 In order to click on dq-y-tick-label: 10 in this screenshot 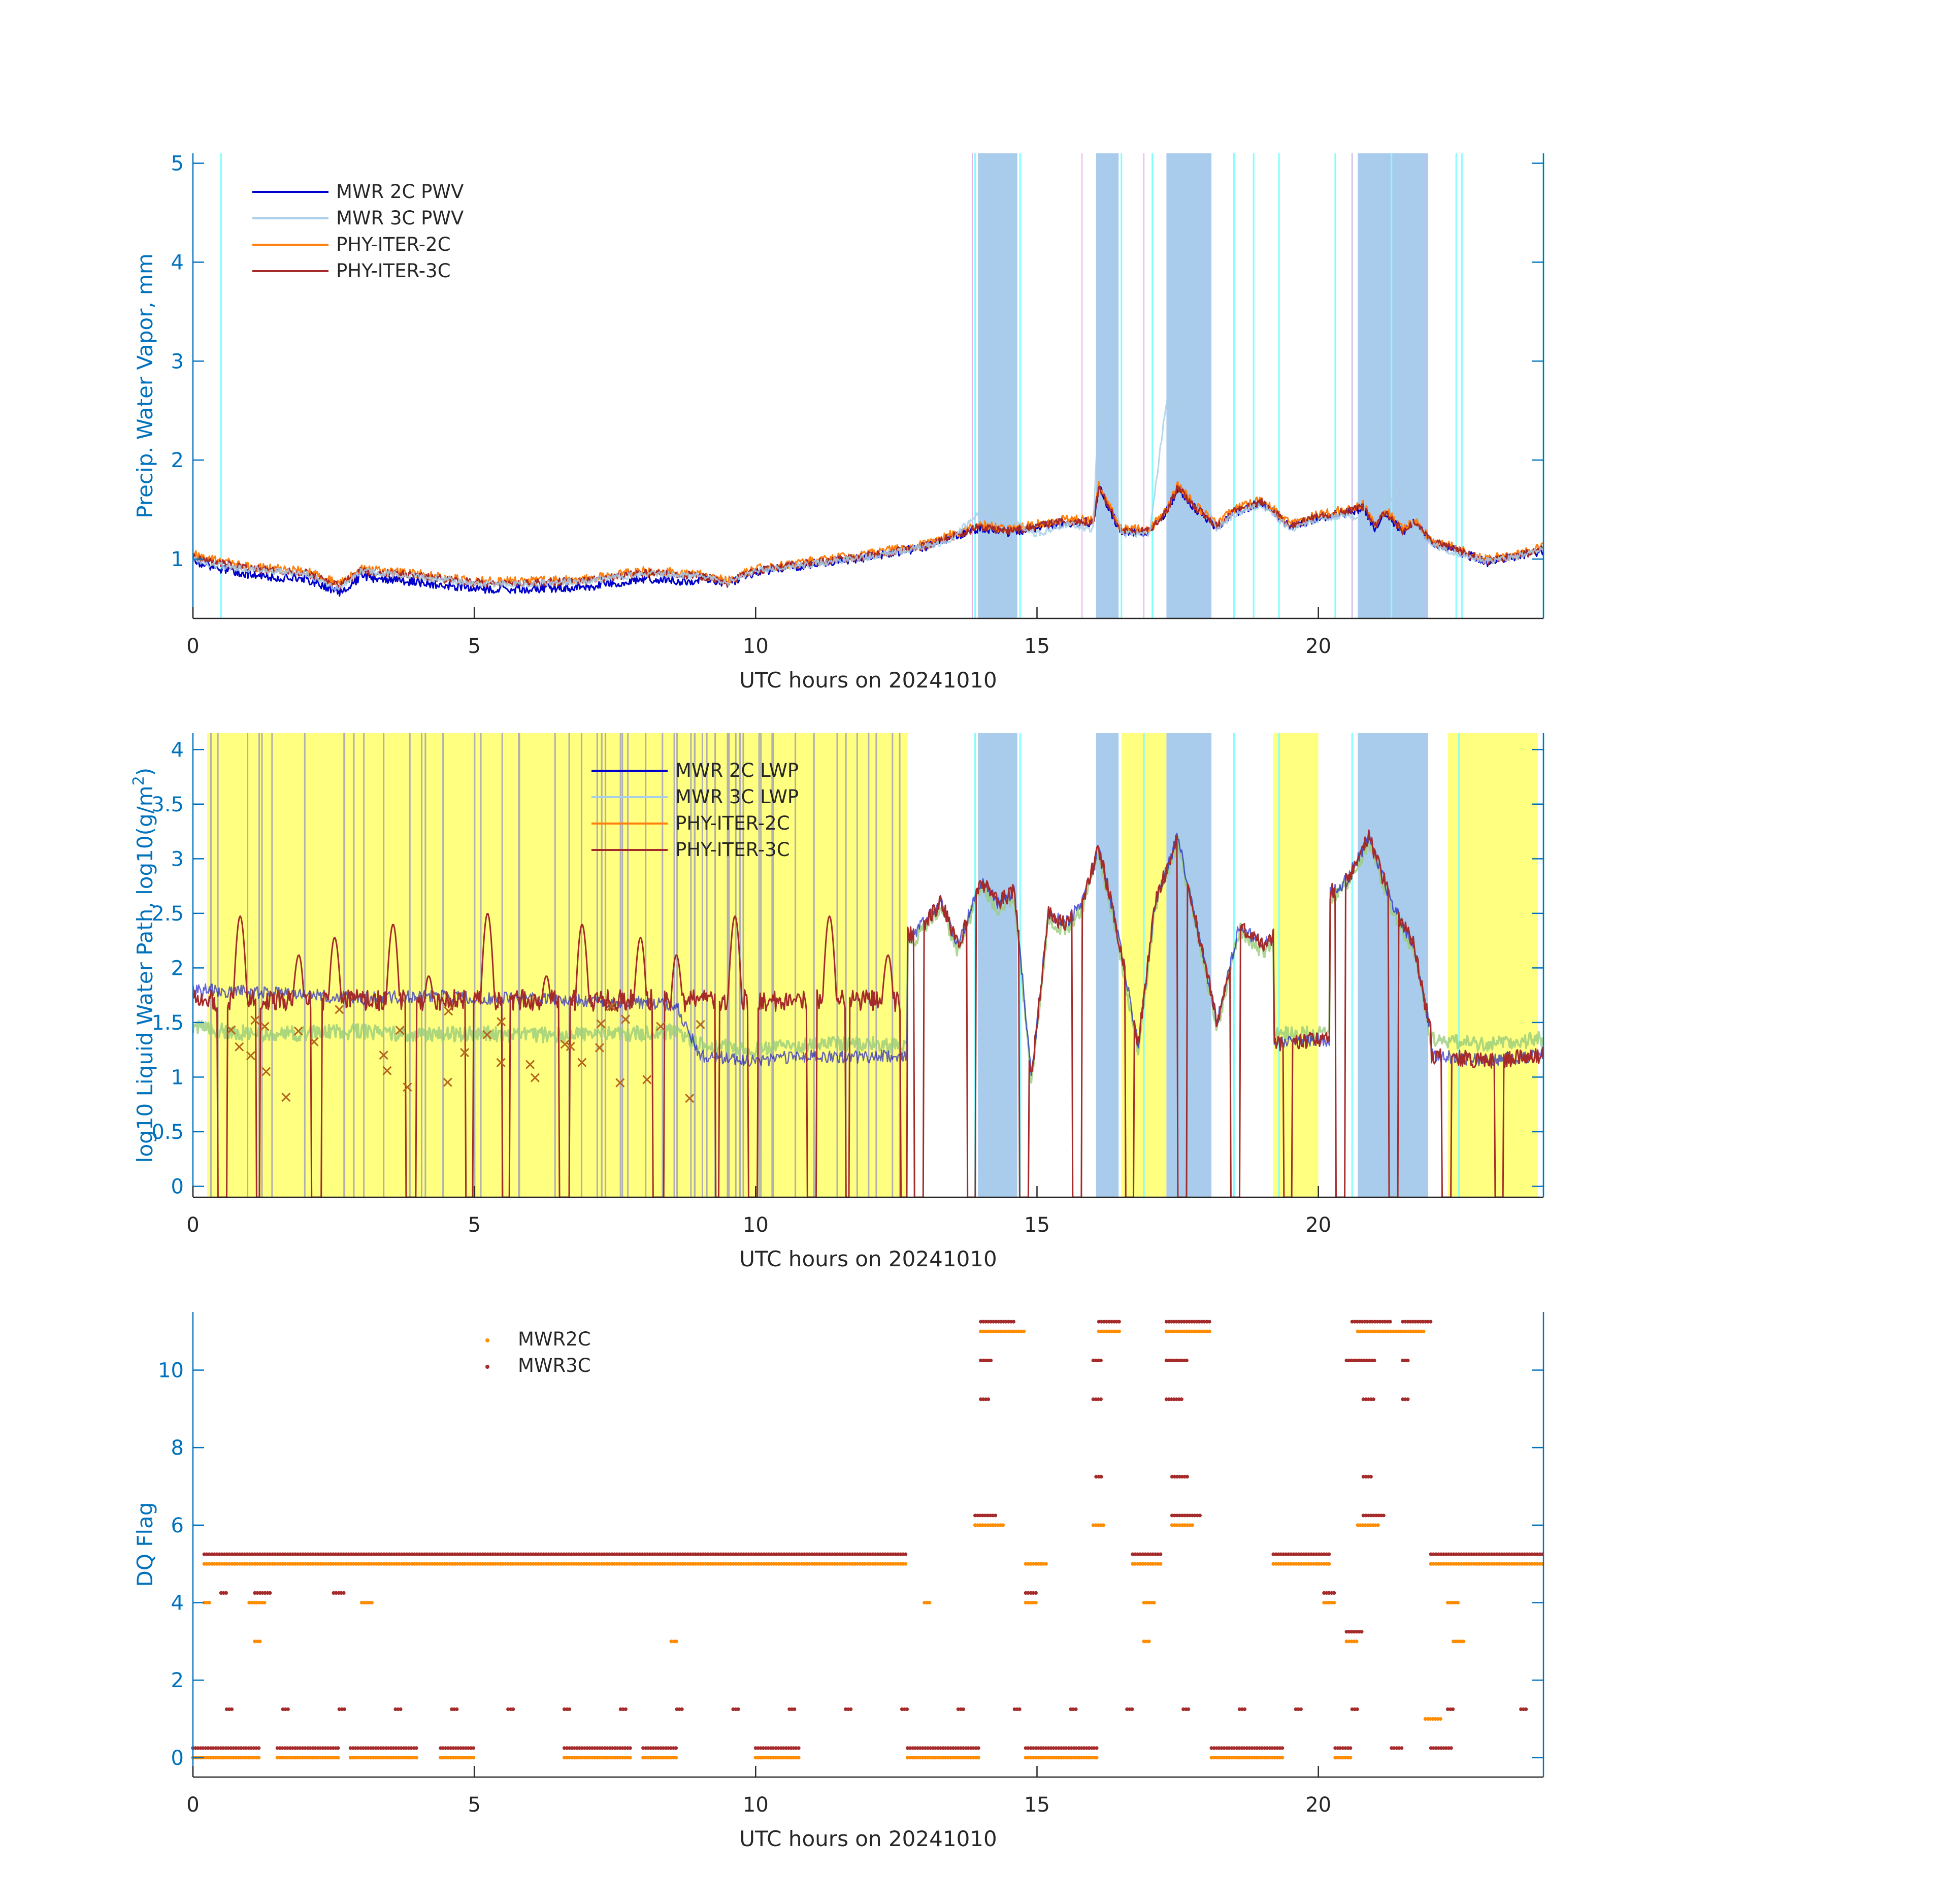, I will do `click(171, 1371)`.